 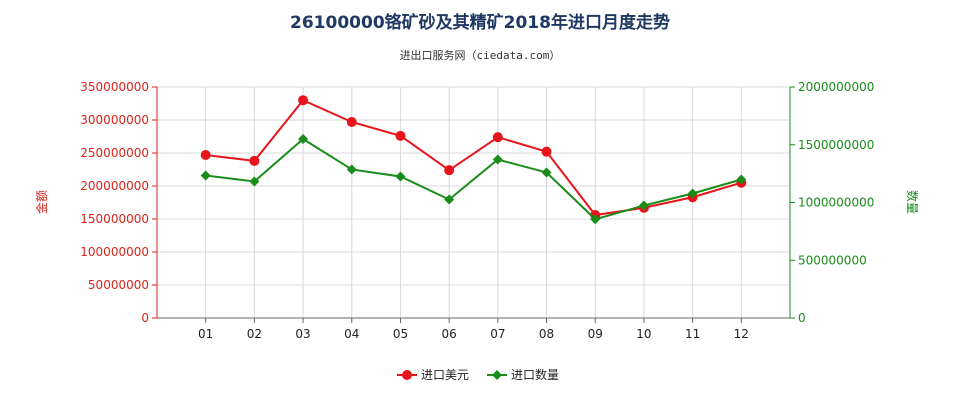 I want to click on y-left-tick-label-5: 250000000, so click(x=114, y=153).